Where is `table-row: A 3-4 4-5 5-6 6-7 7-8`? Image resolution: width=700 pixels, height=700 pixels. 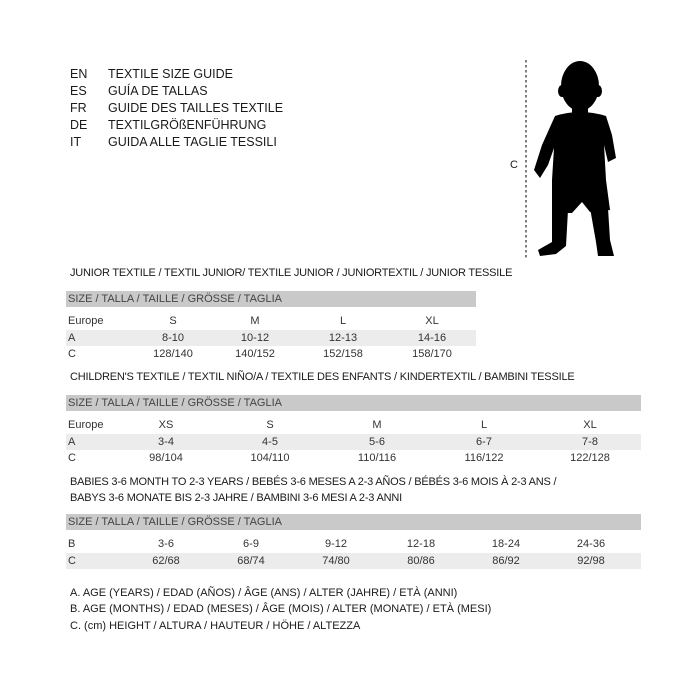 table-row: A 3-4 4-5 5-6 6-7 7-8 is located at coordinates (353, 441).